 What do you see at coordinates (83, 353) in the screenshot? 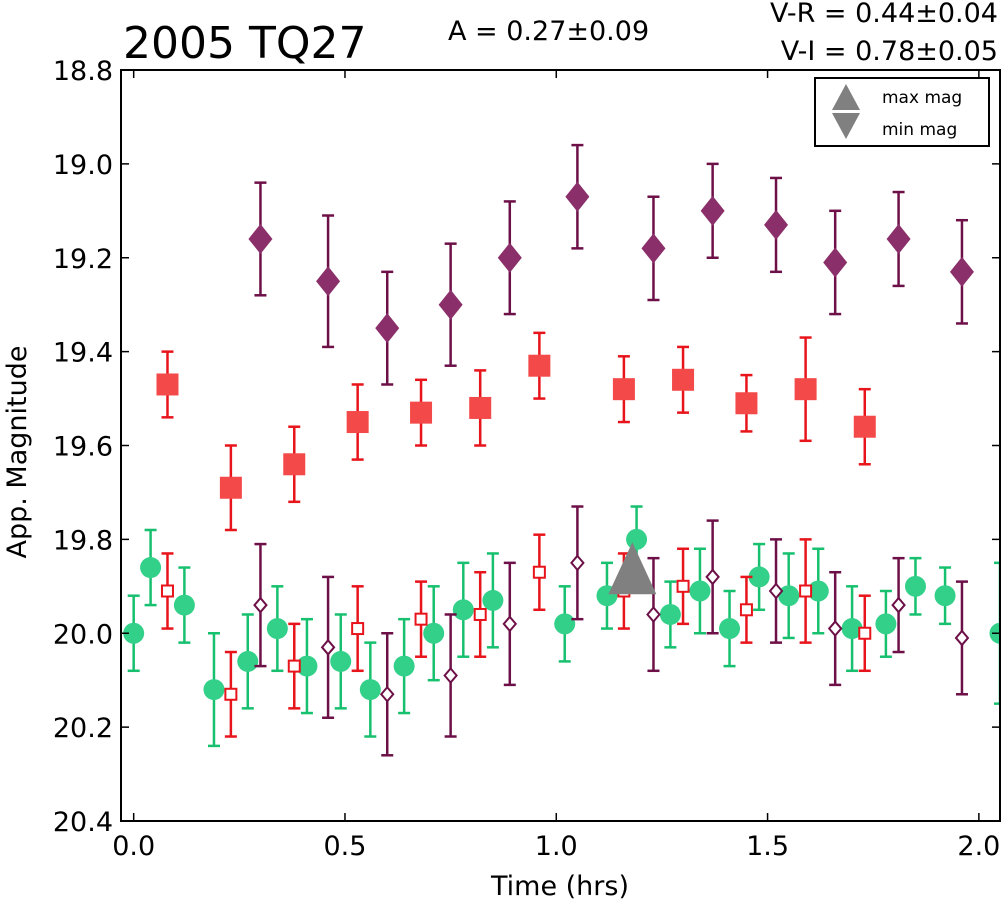
I see `y-tick-label: 19.4` at bounding box center [83, 353].